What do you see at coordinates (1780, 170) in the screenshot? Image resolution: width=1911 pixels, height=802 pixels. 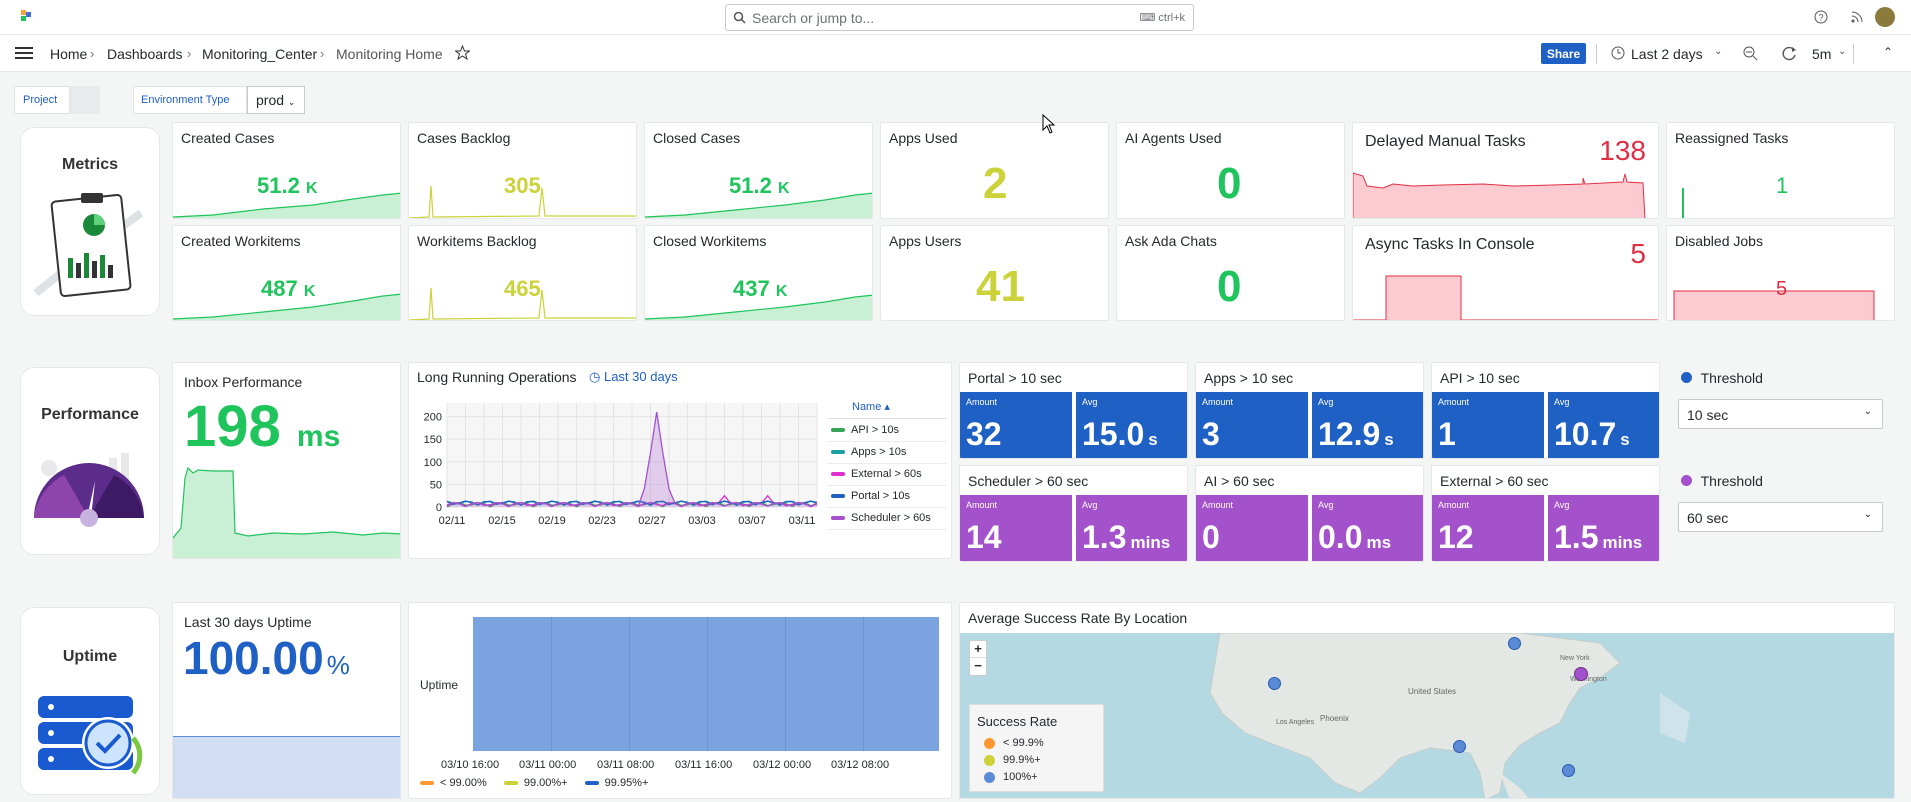 I see `reassigned-tasks-panel: Reassigned Tasks 1` at bounding box center [1780, 170].